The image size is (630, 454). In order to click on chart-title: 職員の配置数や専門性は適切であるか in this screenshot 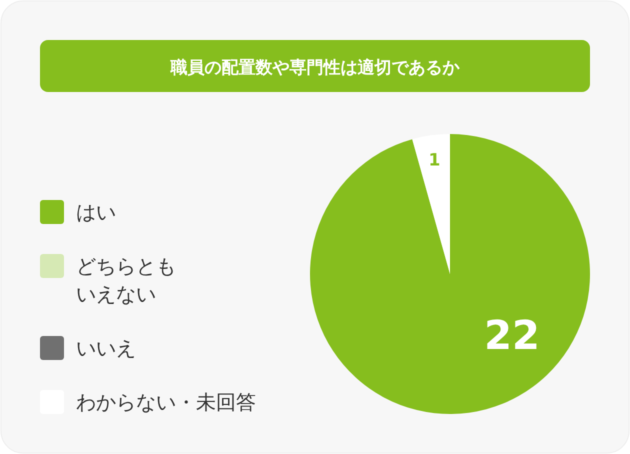, I will do `click(315, 68)`.